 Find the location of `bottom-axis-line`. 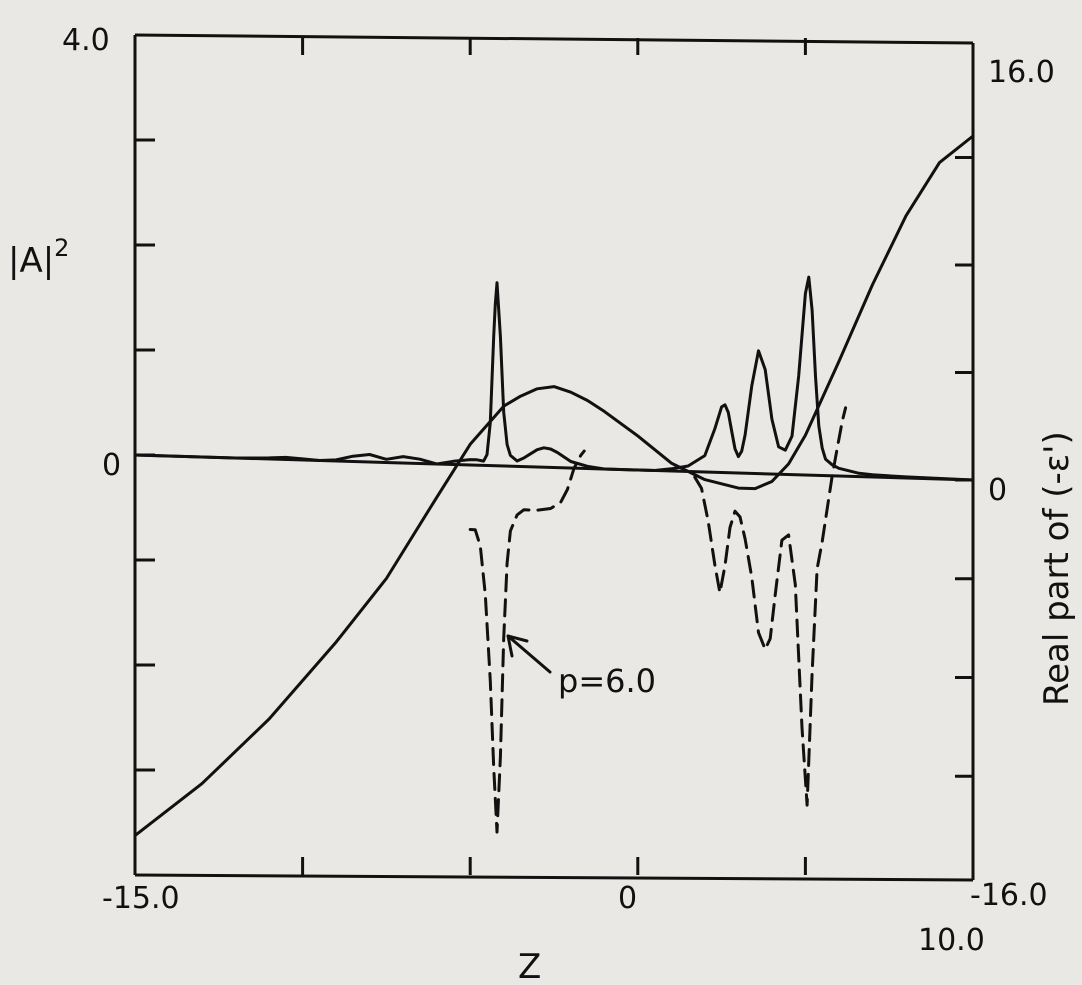

bottom-axis-line is located at coordinates (554, 877).